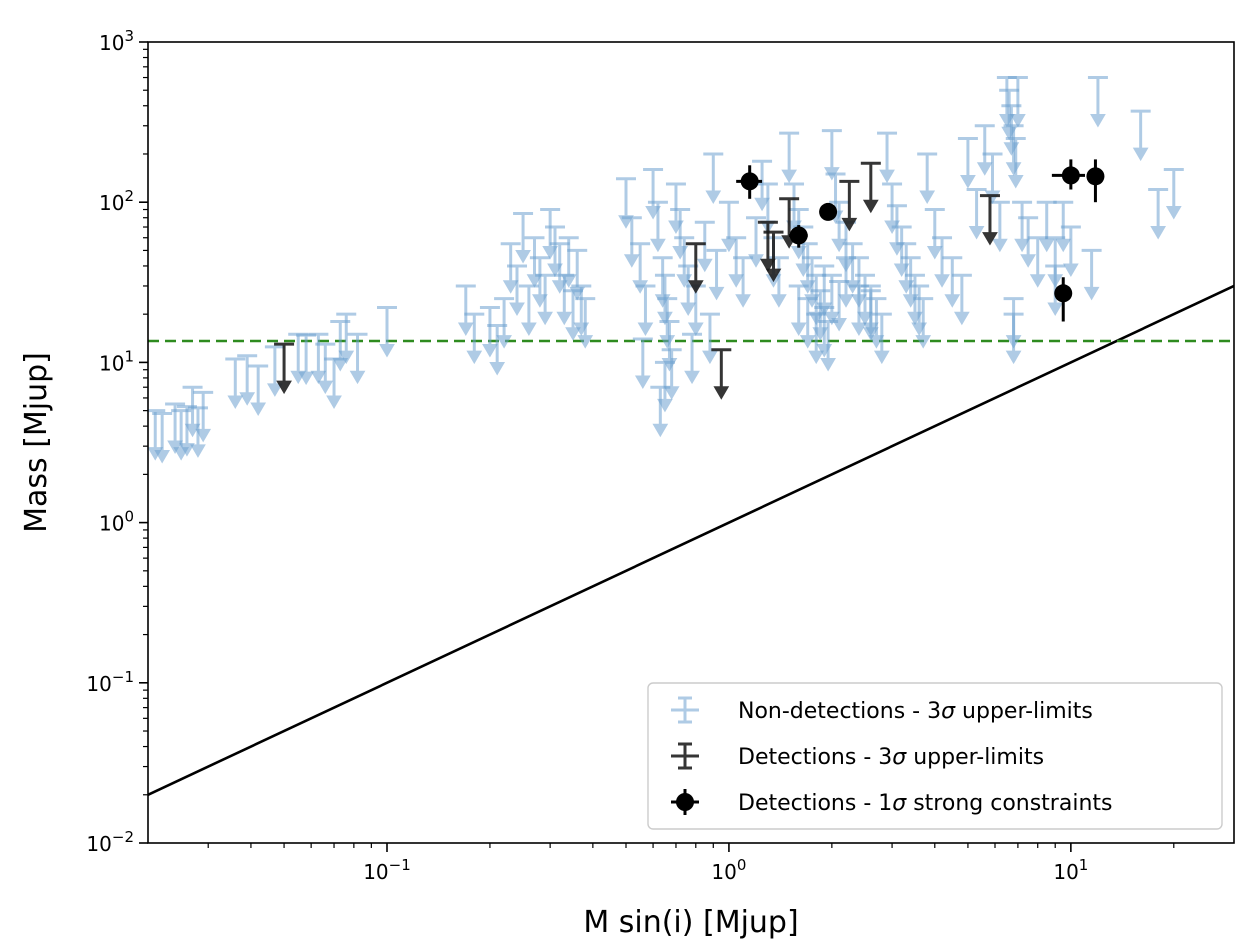  Describe the element at coordinates (129, 517) in the screenshot. I see `tick-label-exponent: 0` at that location.